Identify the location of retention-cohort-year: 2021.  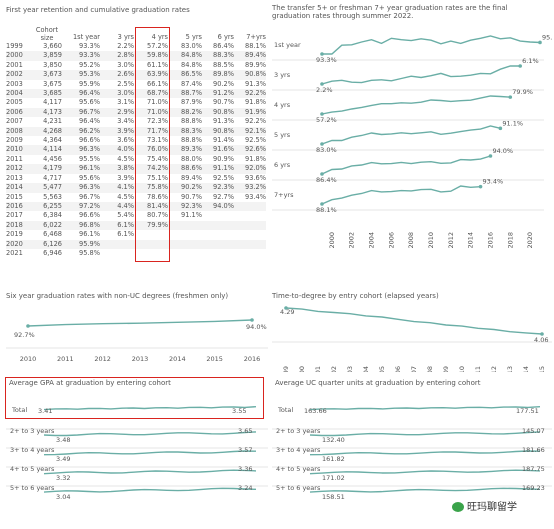
(14, 252).